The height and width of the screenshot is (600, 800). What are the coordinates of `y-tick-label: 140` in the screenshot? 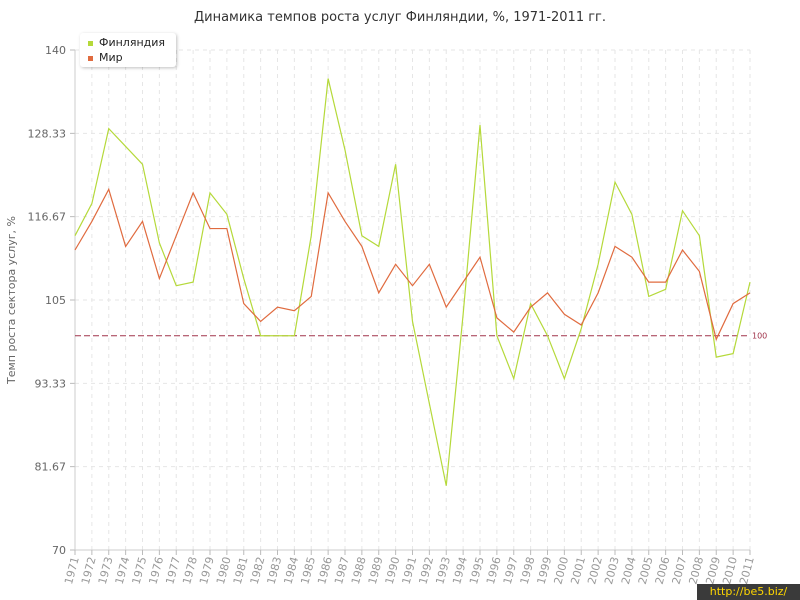 It's located at (55, 50).